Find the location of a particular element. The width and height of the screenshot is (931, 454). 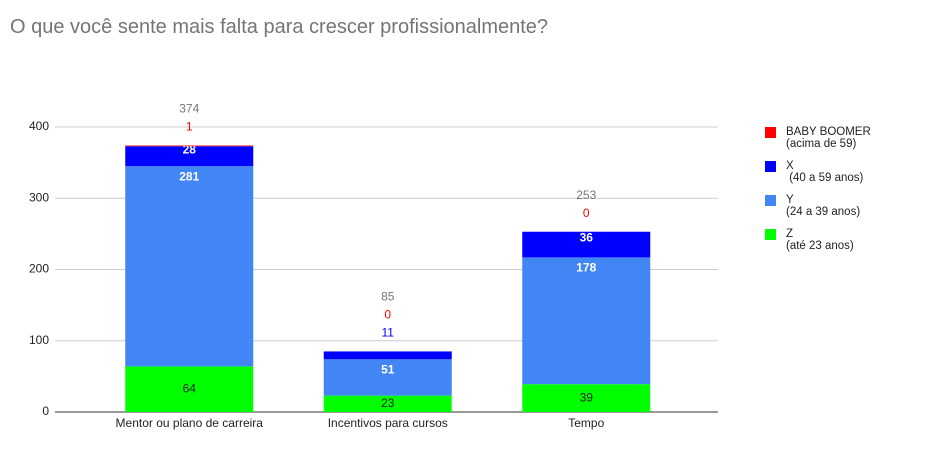

legend-text: X is located at coordinates (790, 166).